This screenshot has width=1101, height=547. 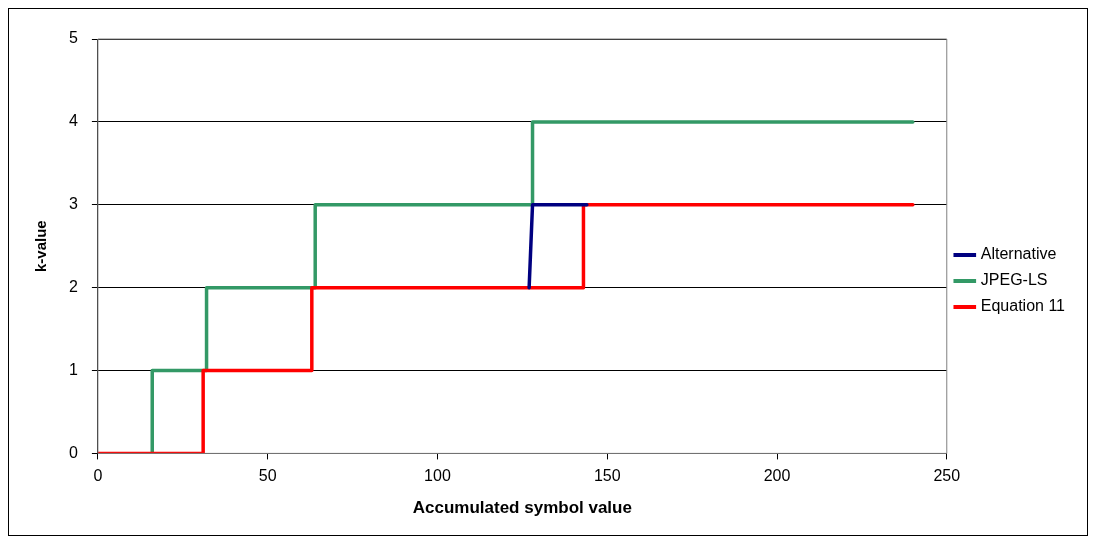 What do you see at coordinates (73, 287) in the screenshot?
I see `y-tick-label: 2` at bounding box center [73, 287].